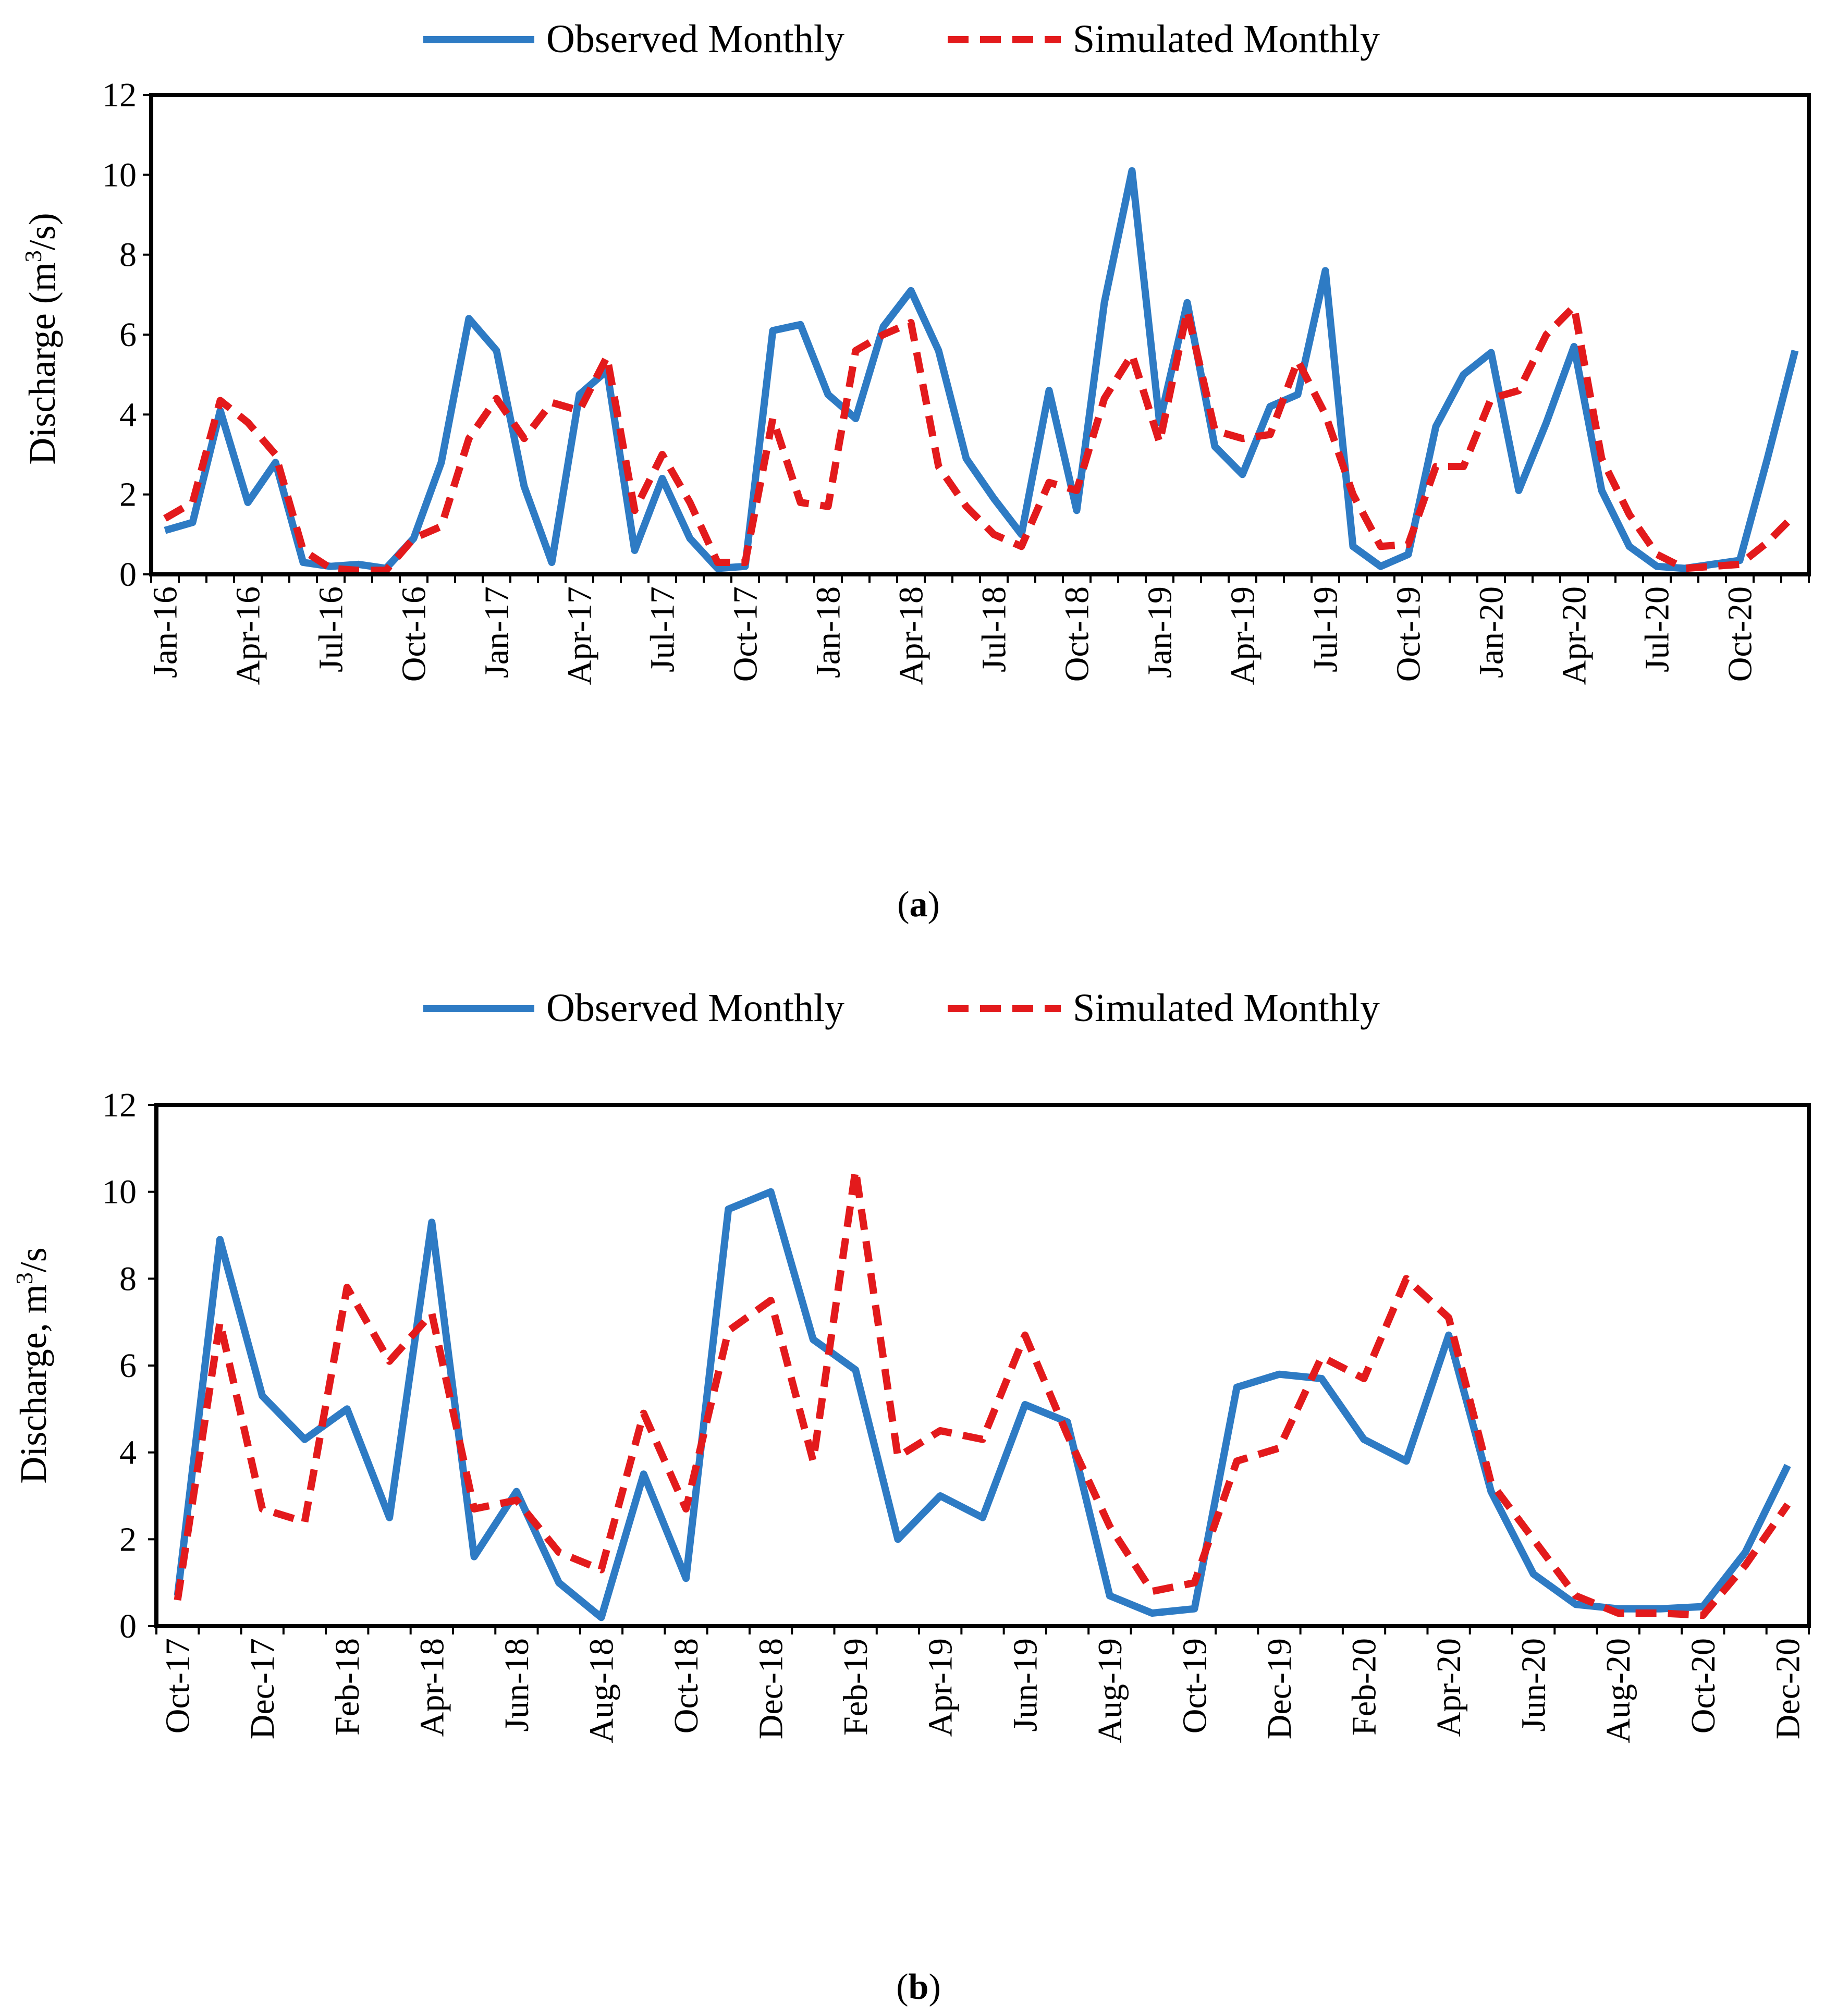  Describe the element at coordinates (695, 39) in the screenshot. I see `panel-a-legend-observed-label: Observed Monthly` at that location.